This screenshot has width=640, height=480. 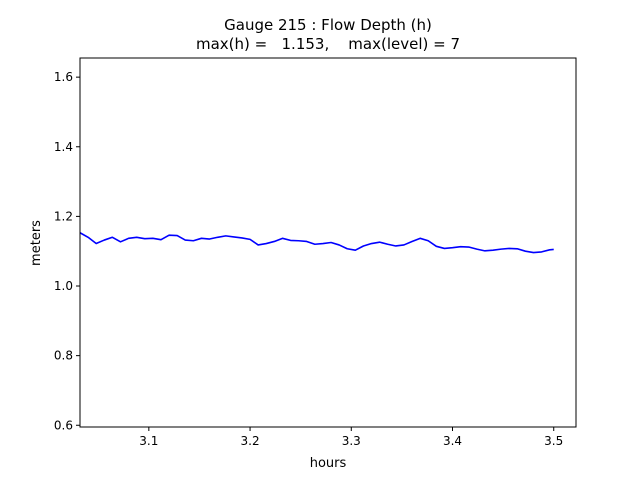 I want to click on x-axis-label: hours, so click(x=328, y=463).